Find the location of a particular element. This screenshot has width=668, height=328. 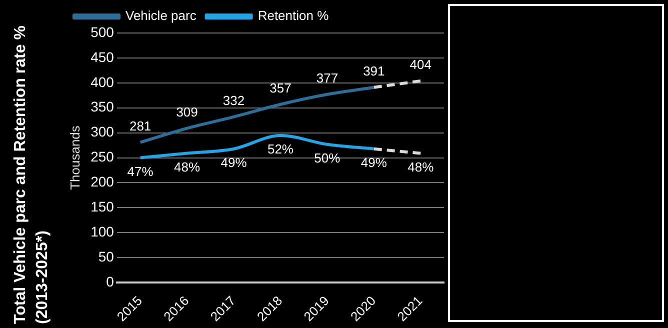

data-label: 332 is located at coordinates (233, 100).